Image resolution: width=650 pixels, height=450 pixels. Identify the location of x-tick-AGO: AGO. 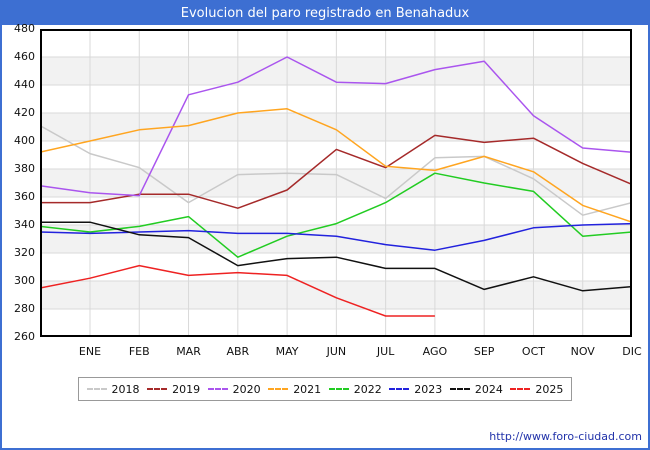
(435, 351).